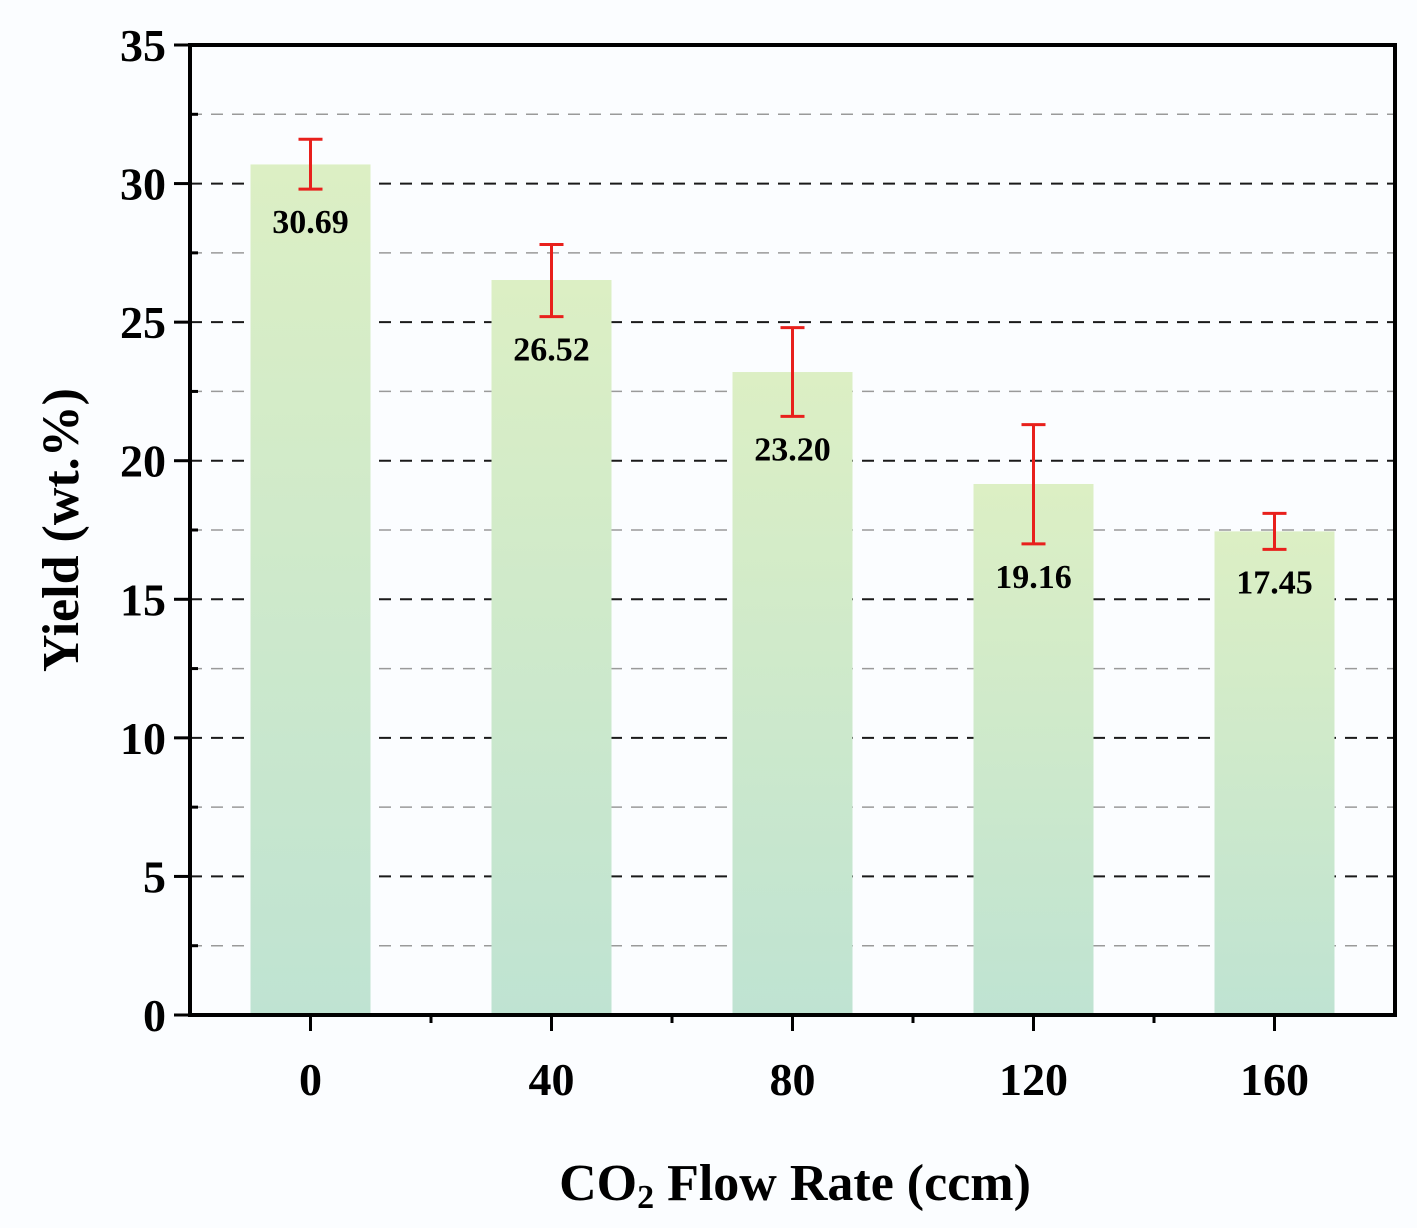 This screenshot has width=1417, height=1228. I want to click on x-axis-title-subscript: 2, so click(645, 1197).